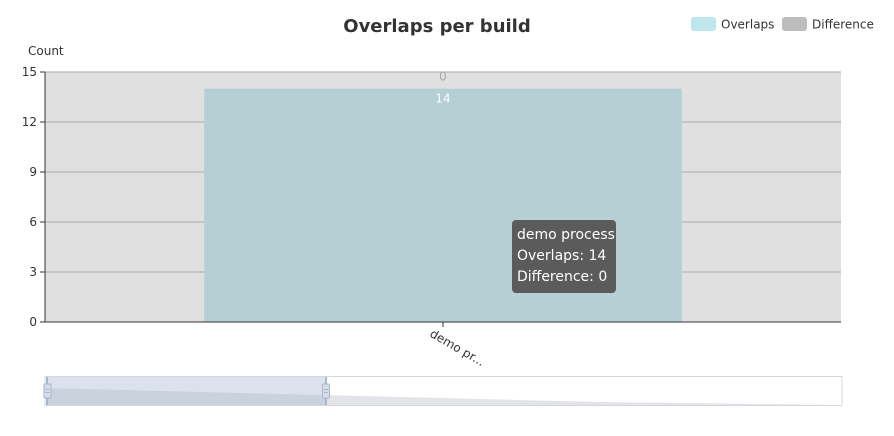  I want to click on y-tick-label: 12, so click(29, 122).